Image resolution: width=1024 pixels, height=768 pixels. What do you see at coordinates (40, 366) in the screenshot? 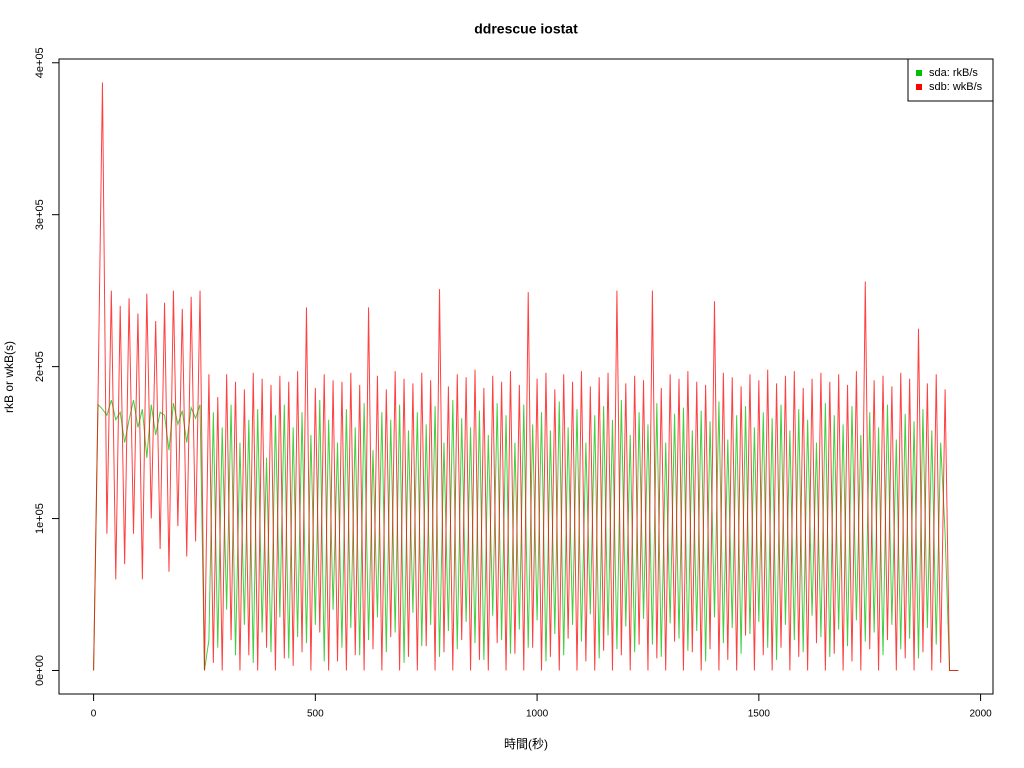
I see `y-tick-label: 2e+05` at bounding box center [40, 366].